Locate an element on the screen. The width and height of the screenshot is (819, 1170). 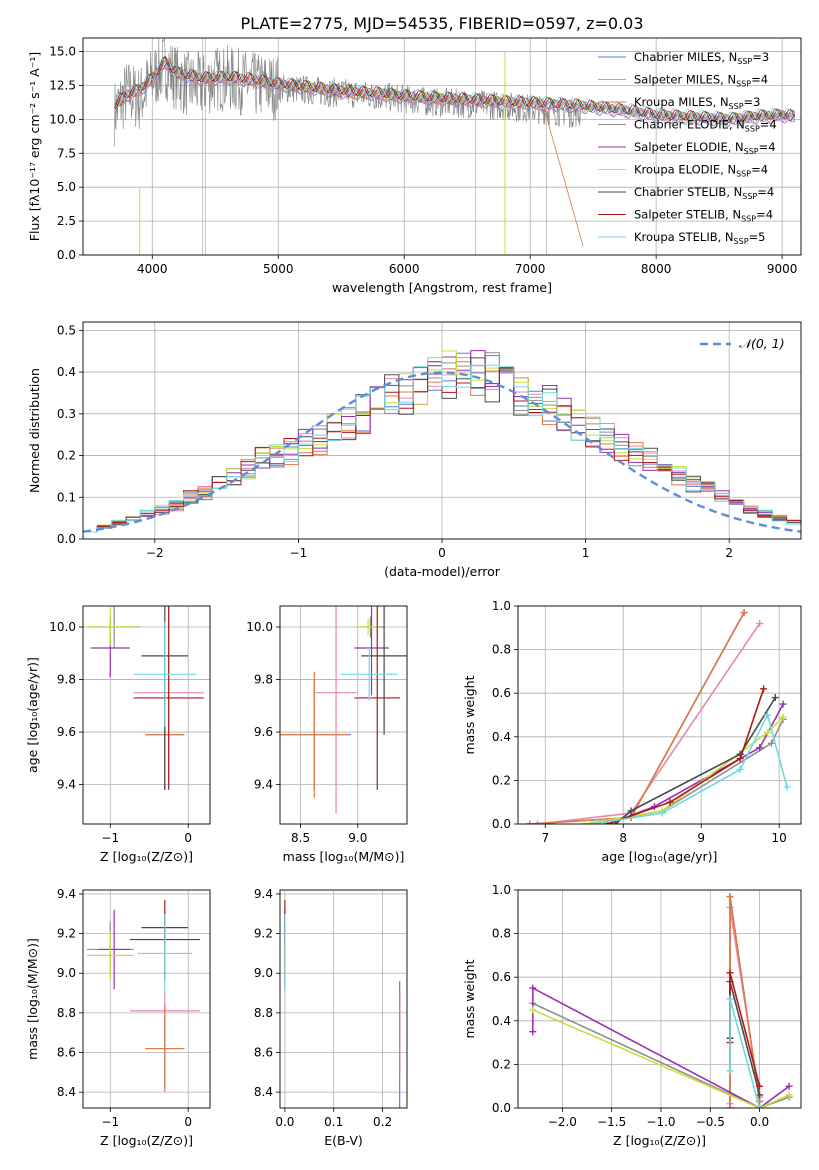
legend-label: Kroupa MILES, NSSP=3 is located at coordinates (697, 103).